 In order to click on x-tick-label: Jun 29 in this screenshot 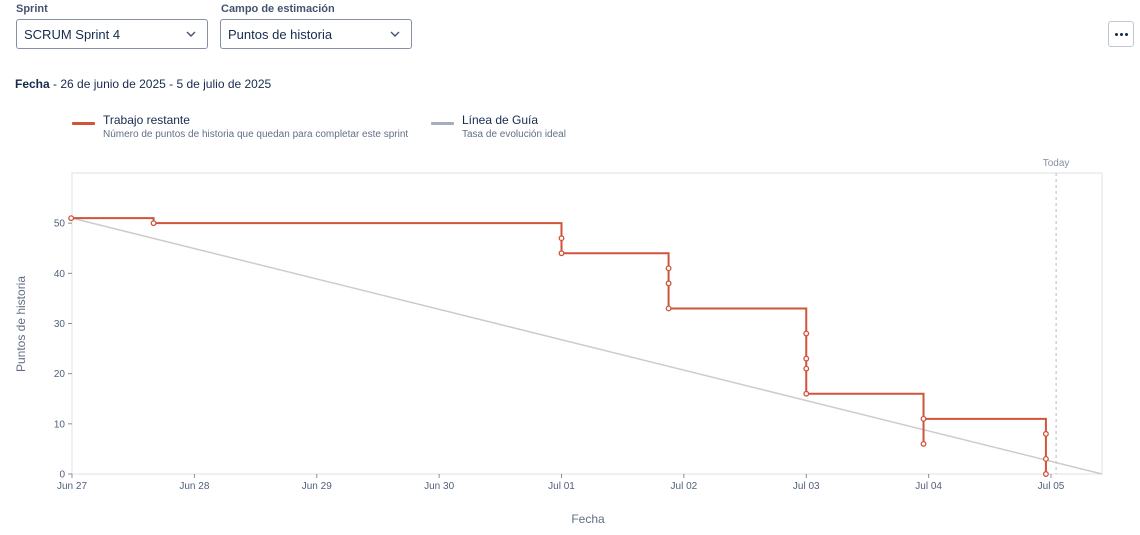, I will do `click(317, 486)`.